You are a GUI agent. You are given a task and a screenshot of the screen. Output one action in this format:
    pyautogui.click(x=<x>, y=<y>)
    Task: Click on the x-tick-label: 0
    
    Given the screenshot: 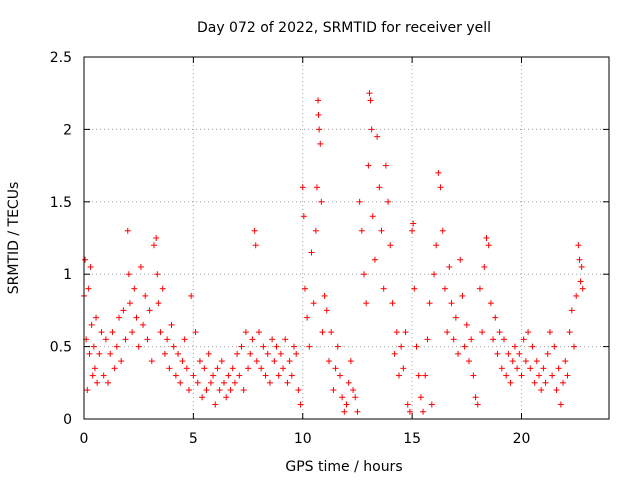 What is the action you would take?
    pyautogui.click(x=84, y=439)
    